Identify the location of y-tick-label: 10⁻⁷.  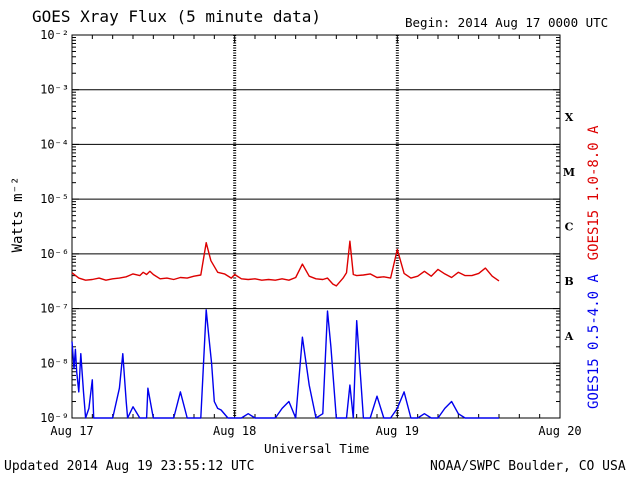
(54, 309).